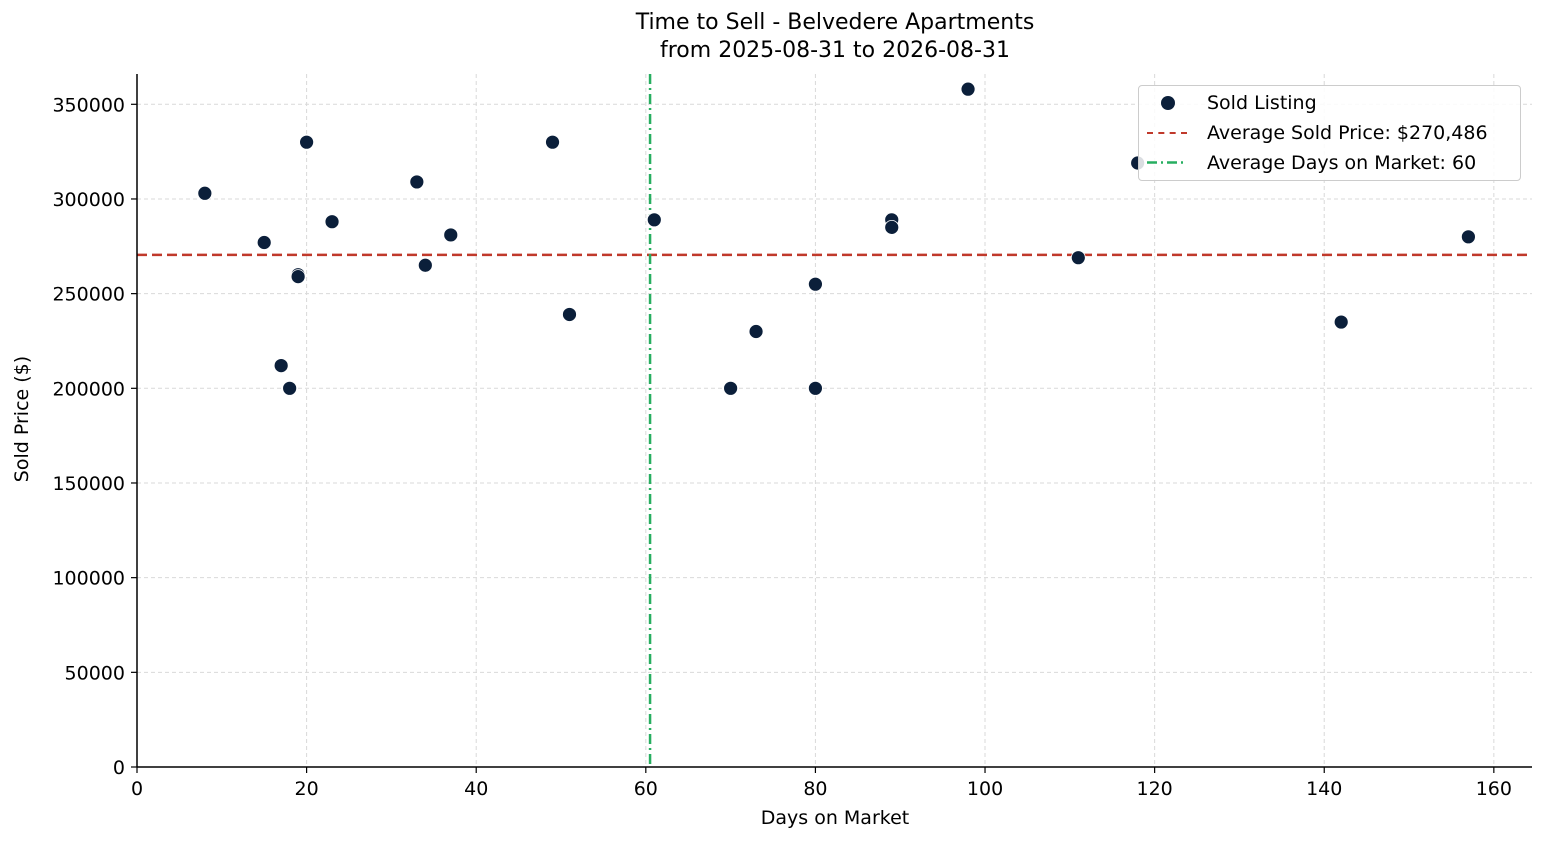 The height and width of the screenshot is (845, 1547). What do you see at coordinates (835, 50) in the screenshot?
I see `chart-subtitle: from 2025-08-31 to 2026-08-31` at bounding box center [835, 50].